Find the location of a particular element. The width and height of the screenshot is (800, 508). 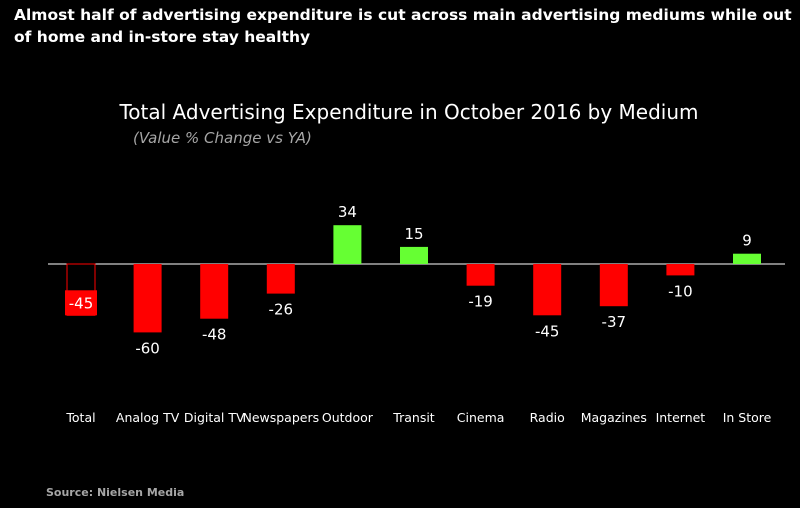

bar-in-store is located at coordinates (747, 258).